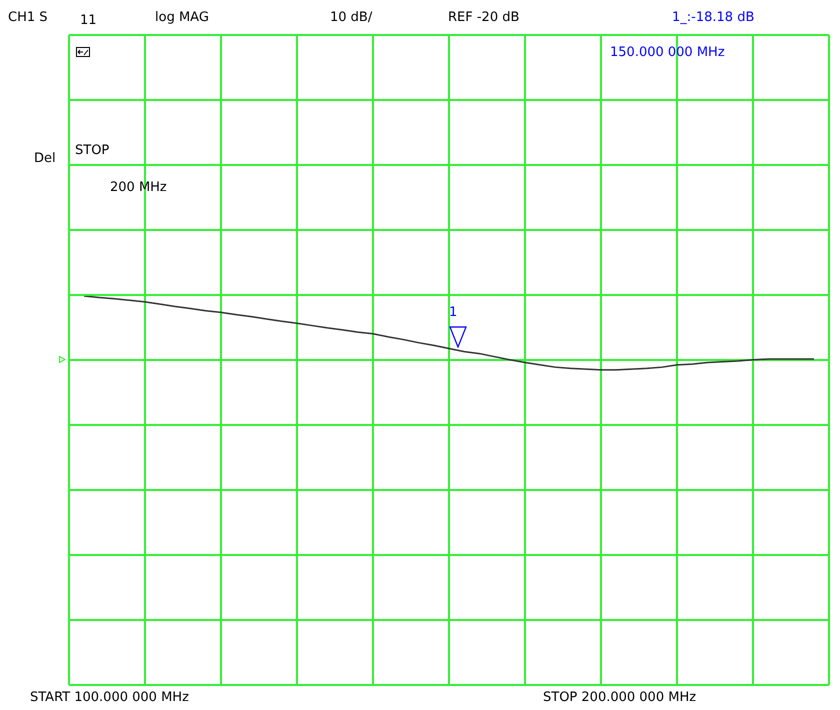 Image resolution: width=840 pixels, height=710 pixels. I want to click on text: log MAG, so click(182, 17).